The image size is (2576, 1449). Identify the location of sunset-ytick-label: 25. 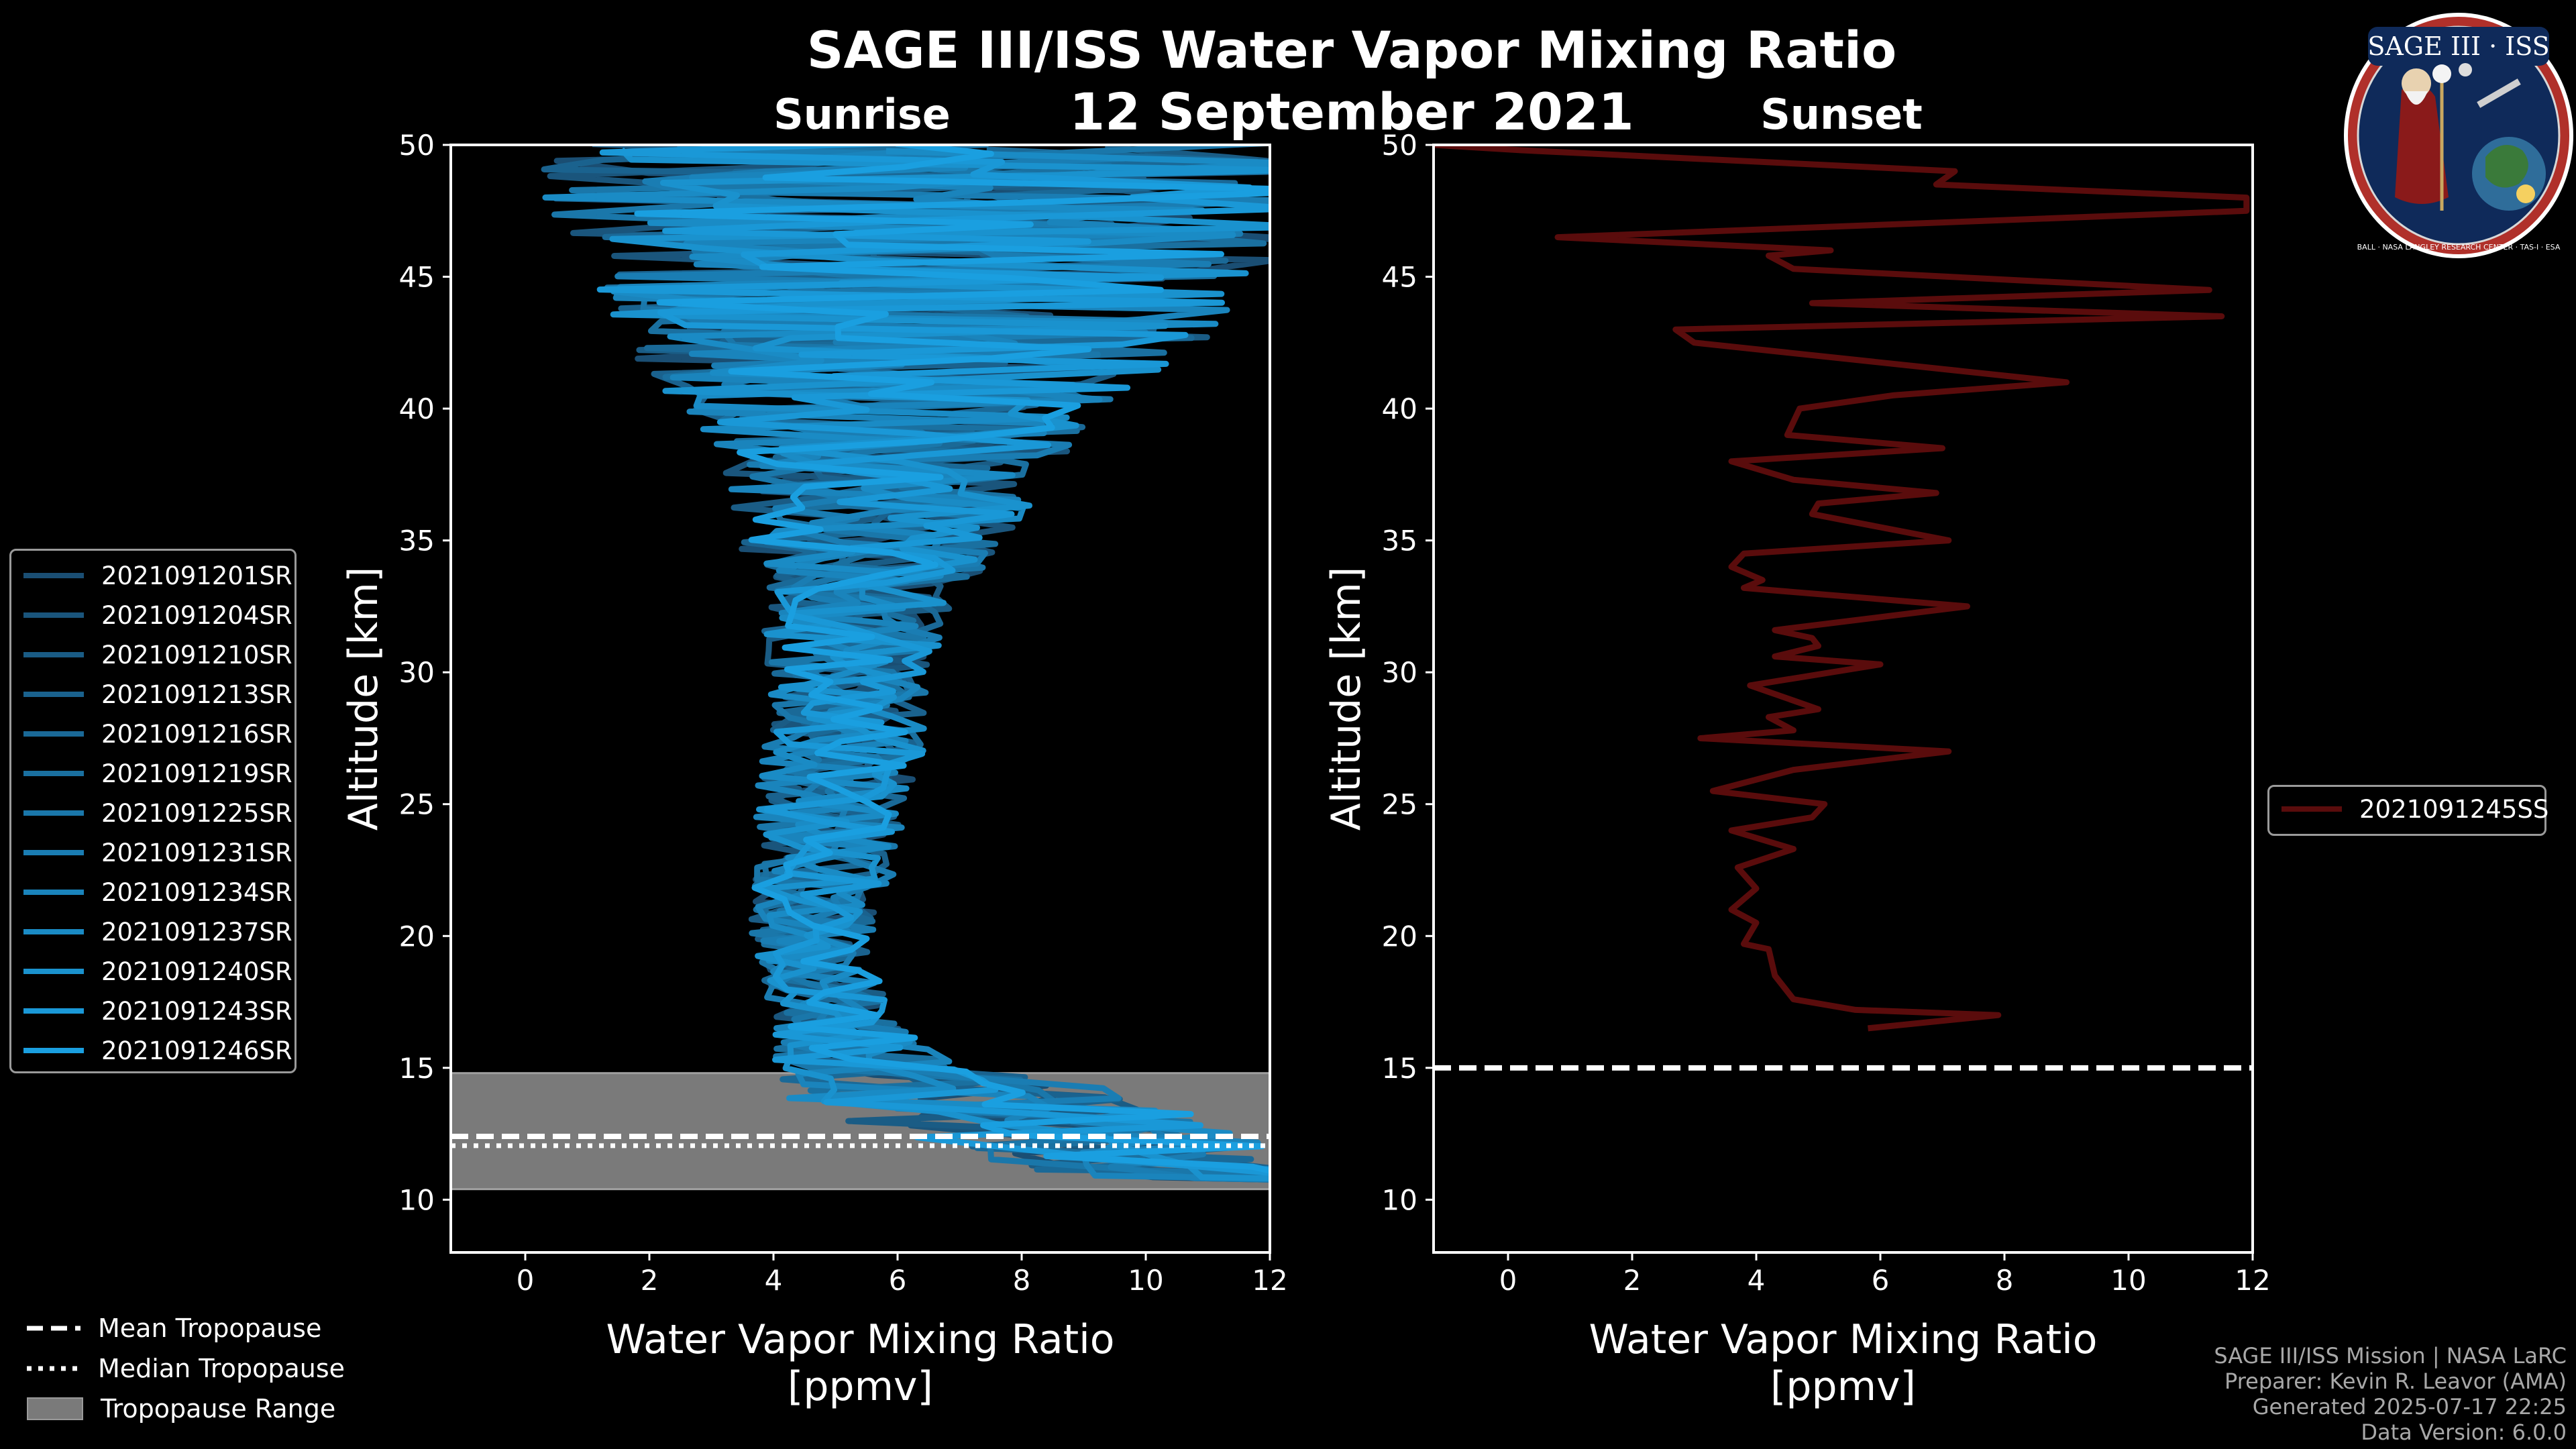
(1399, 804).